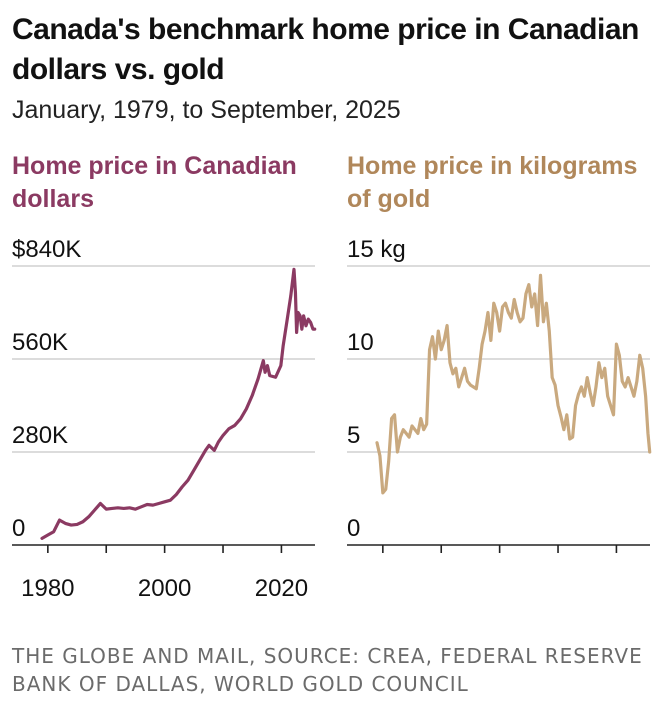 Image resolution: width=660 pixels, height=712 pixels. Describe the element at coordinates (360, 342) in the screenshot. I see `y-tick-label: 10` at that location.